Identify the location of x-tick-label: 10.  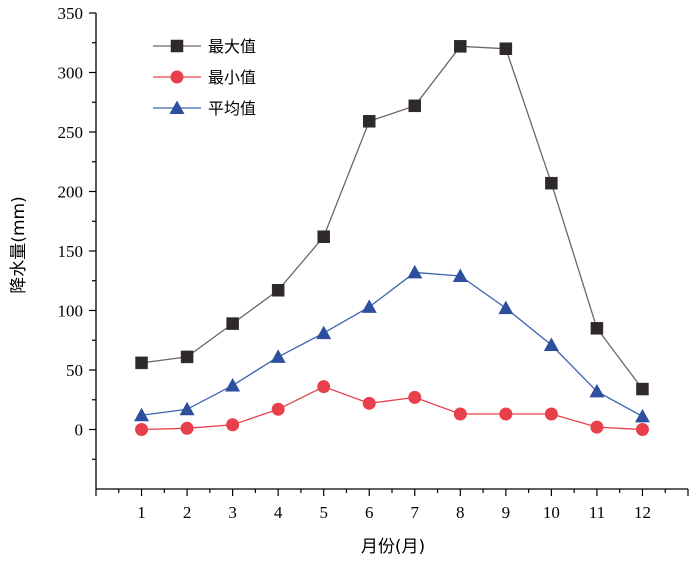
(551, 512).